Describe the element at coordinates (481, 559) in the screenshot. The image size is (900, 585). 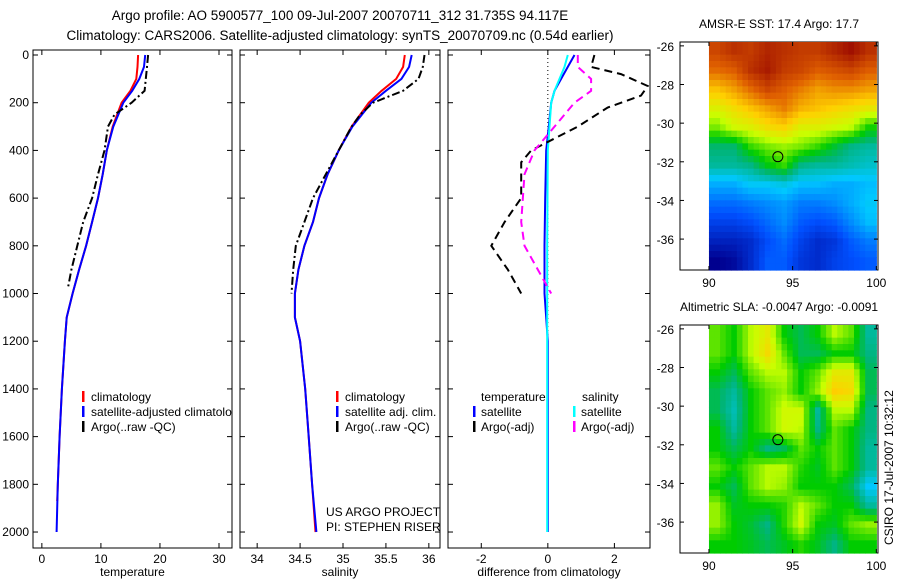
I see `x-tick-label: -2` at that location.